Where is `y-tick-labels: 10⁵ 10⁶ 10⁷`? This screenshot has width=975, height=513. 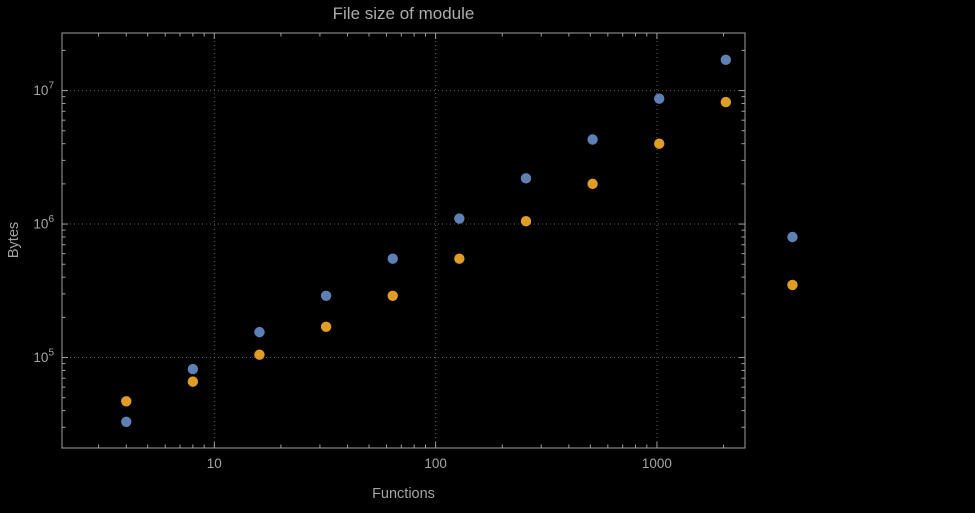 y-tick-labels: 10⁵ 10⁶ 10⁷ is located at coordinates (43, 223).